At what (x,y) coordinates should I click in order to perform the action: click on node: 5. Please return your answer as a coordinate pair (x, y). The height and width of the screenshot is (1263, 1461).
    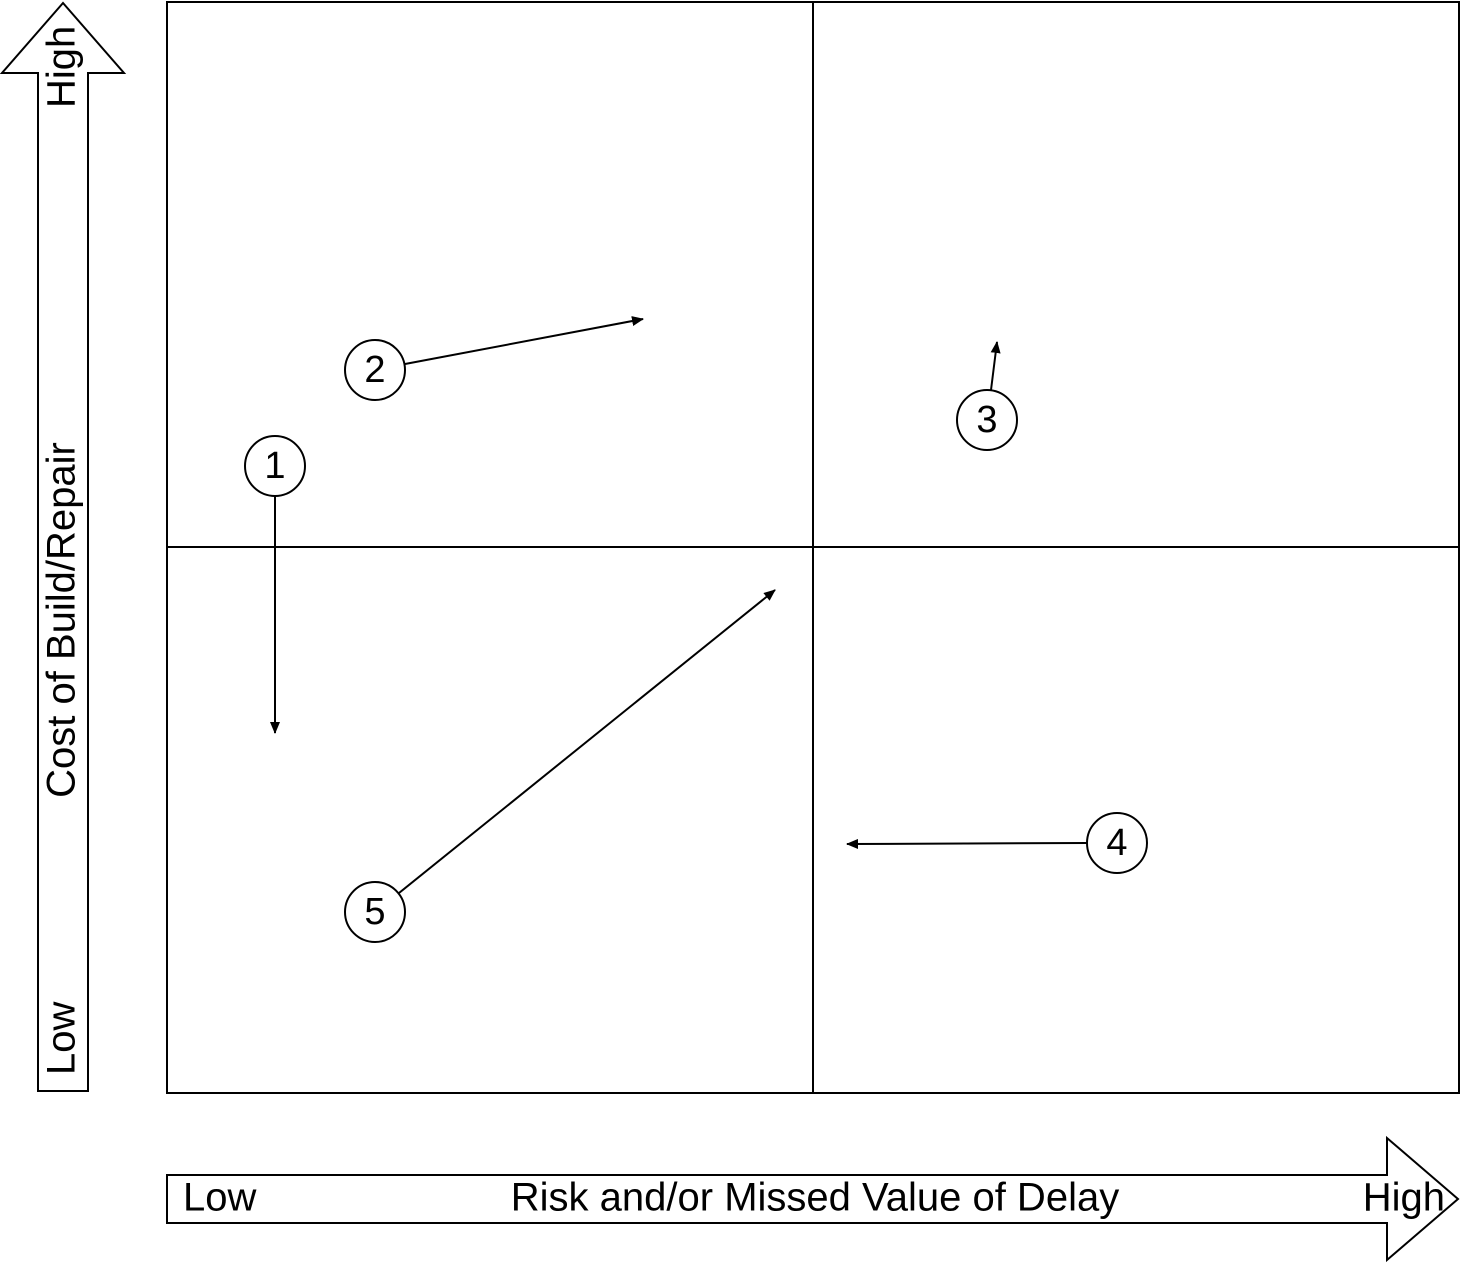
    Looking at the image, I should click on (375, 912).